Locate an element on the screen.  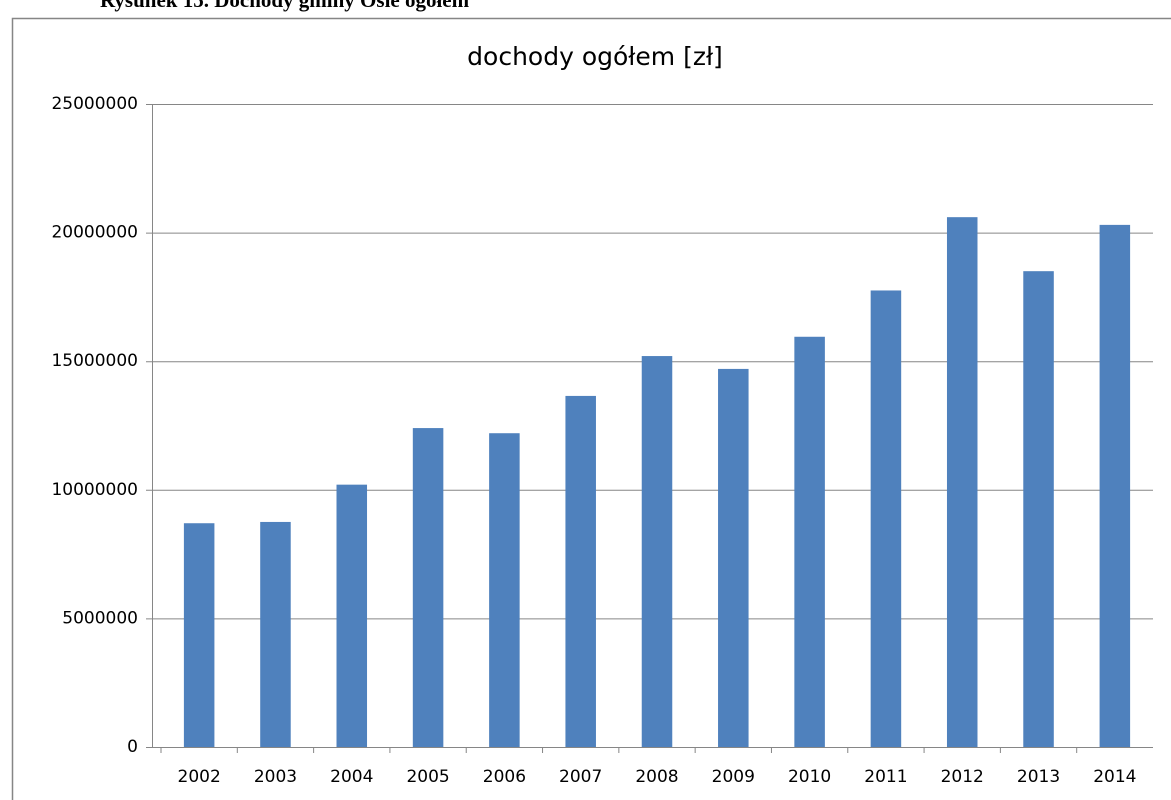
x-tick-label: 2005 is located at coordinates (427, 777).